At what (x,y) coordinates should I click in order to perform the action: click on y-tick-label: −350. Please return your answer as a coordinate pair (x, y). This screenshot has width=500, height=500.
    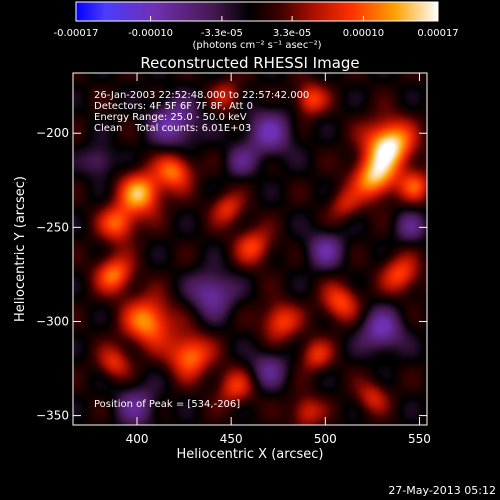
    Looking at the image, I should click on (52, 416).